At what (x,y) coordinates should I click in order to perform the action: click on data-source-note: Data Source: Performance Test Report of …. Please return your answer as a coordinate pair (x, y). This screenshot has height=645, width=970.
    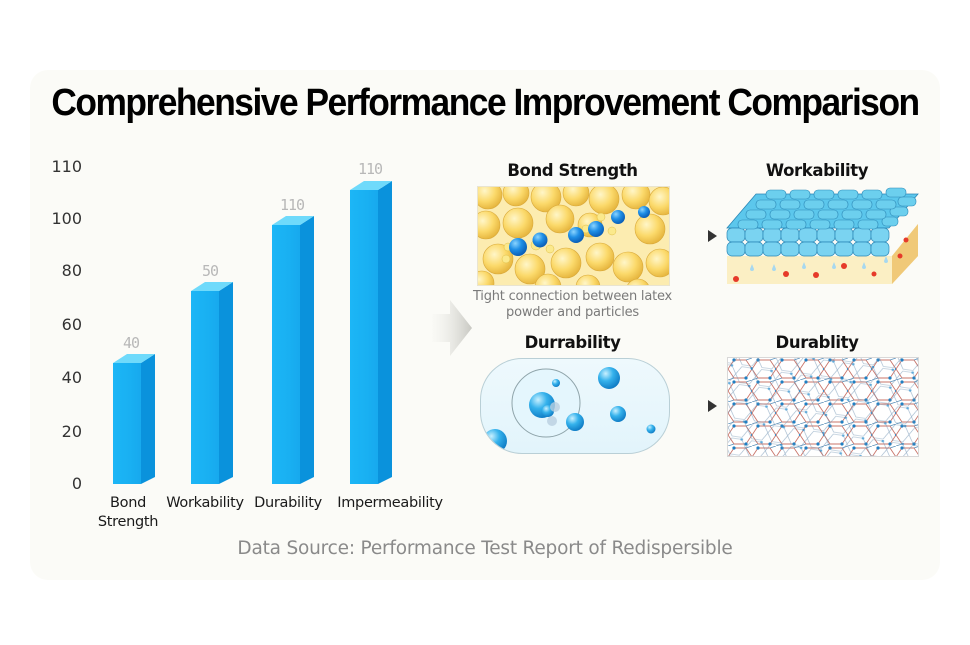
    Looking at the image, I should click on (485, 548).